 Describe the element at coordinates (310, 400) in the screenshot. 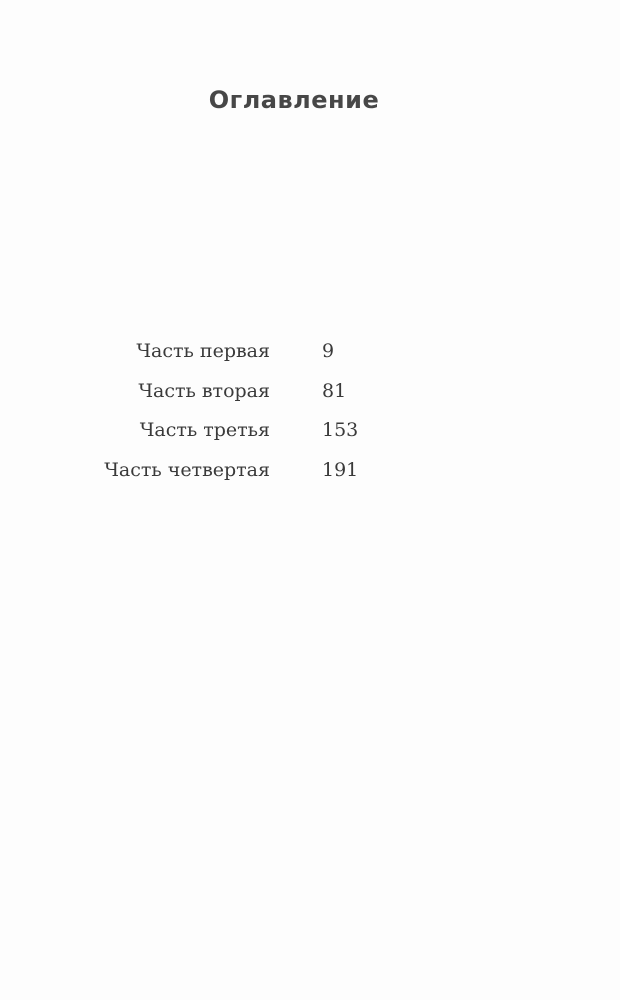

I see `toc-entry: Часть вторая 81` at that location.